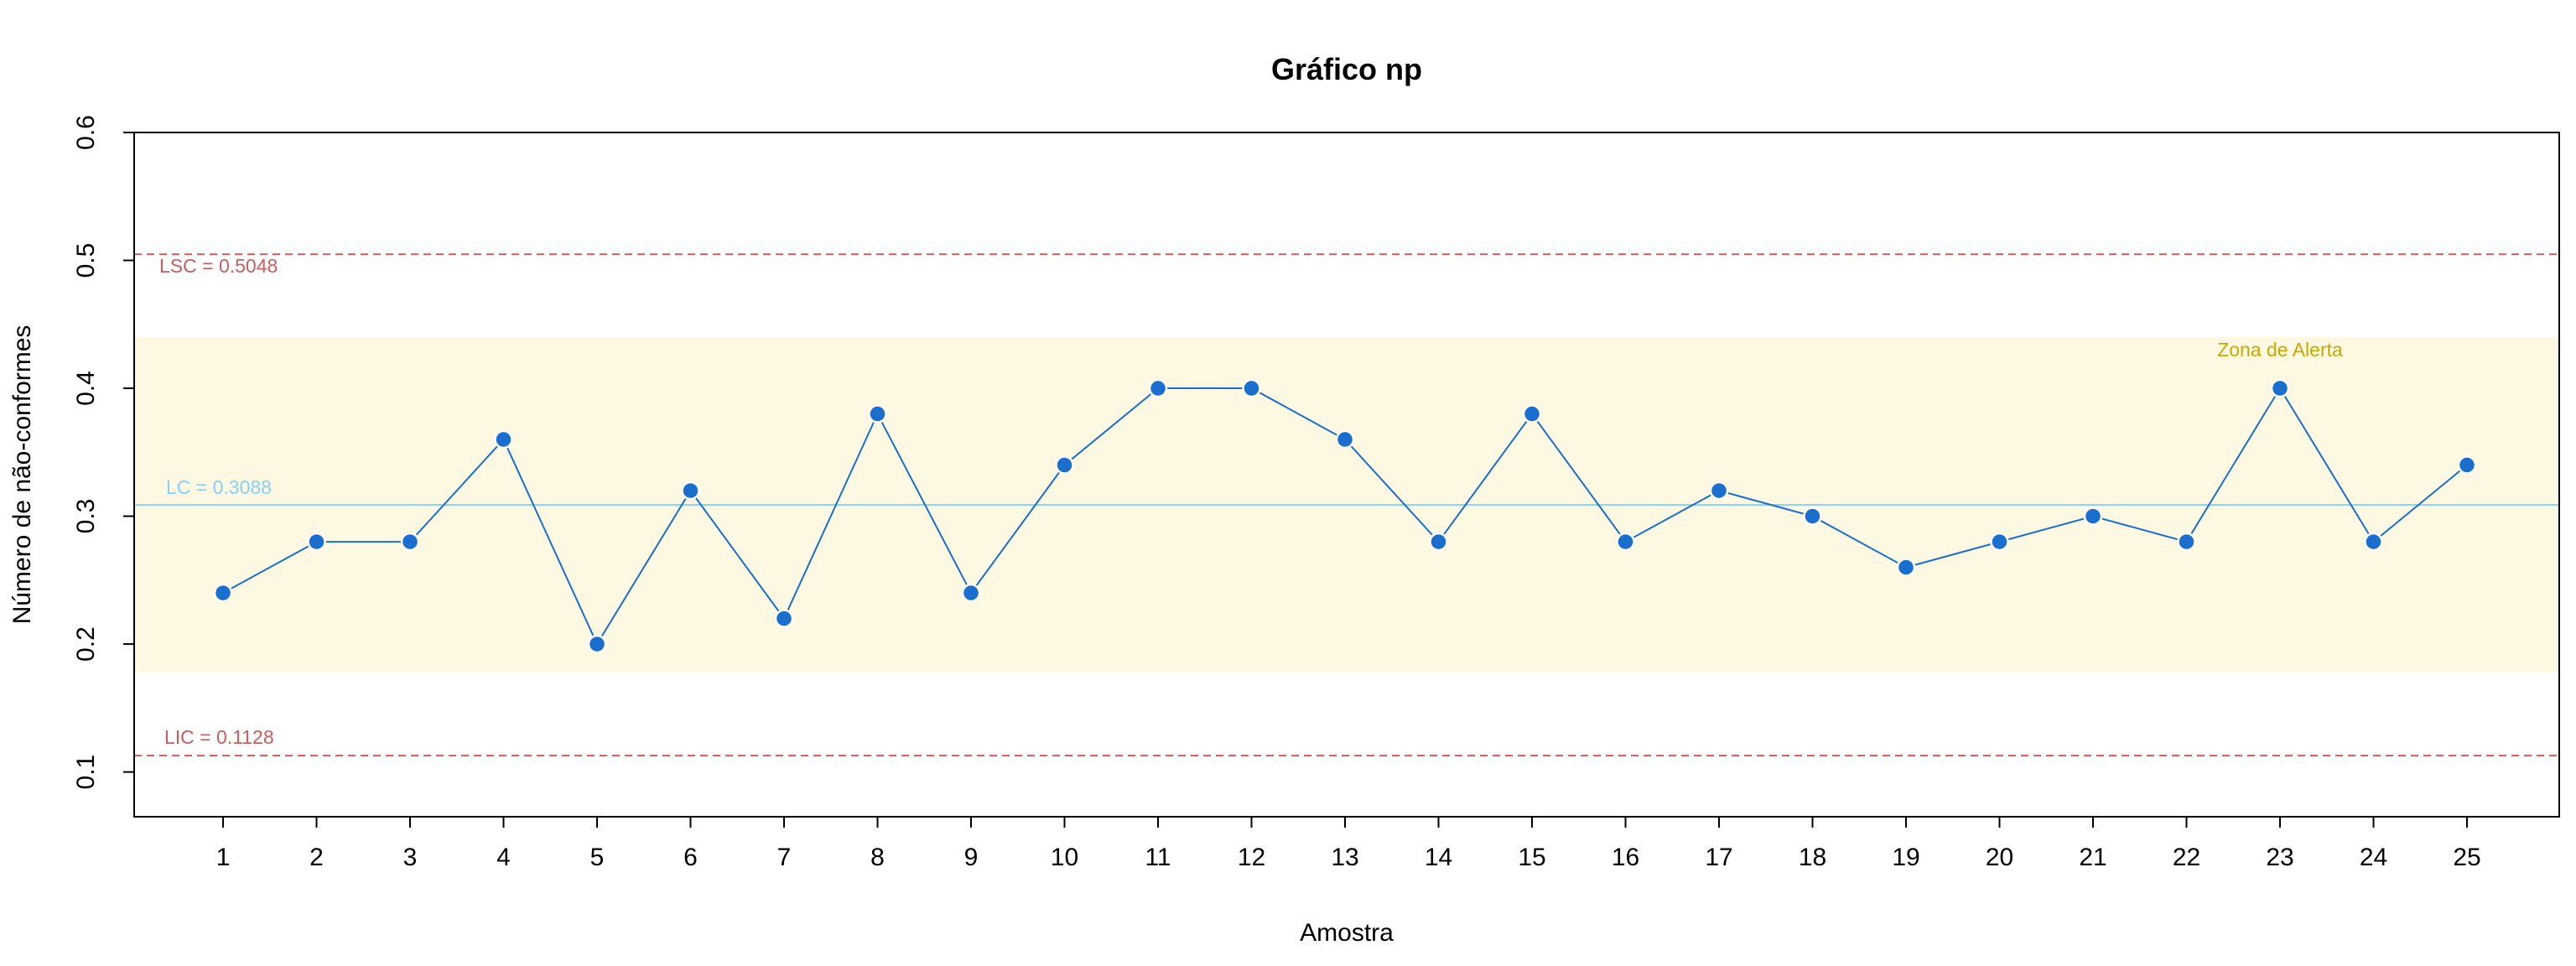 Image resolution: width=2576 pixels, height=966 pixels. What do you see at coordinates (86, 260) in the screenshot?
I see `y-tick-label-4: 0.5` at bounding box center [86, 260].